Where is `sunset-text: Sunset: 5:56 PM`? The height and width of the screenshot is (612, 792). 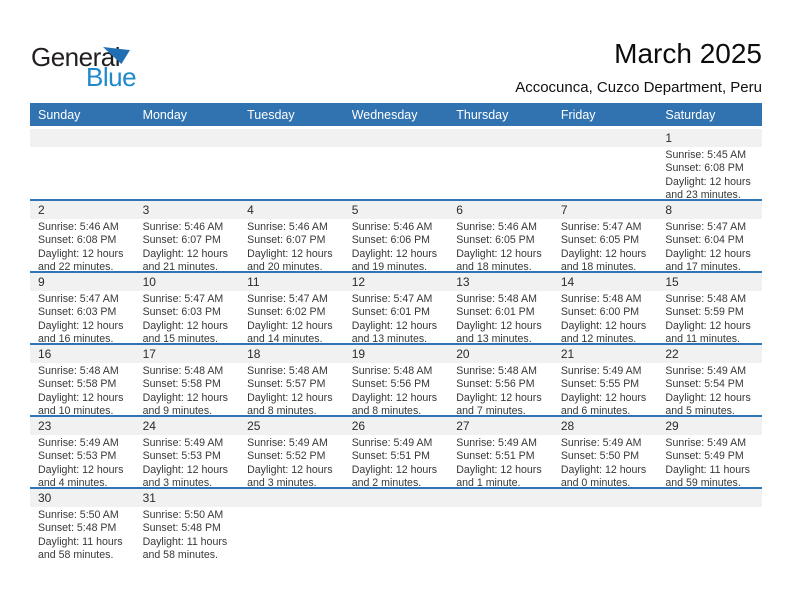
sunset-text: Sunset: 5:56 PM is located at coordinates (495, 384).